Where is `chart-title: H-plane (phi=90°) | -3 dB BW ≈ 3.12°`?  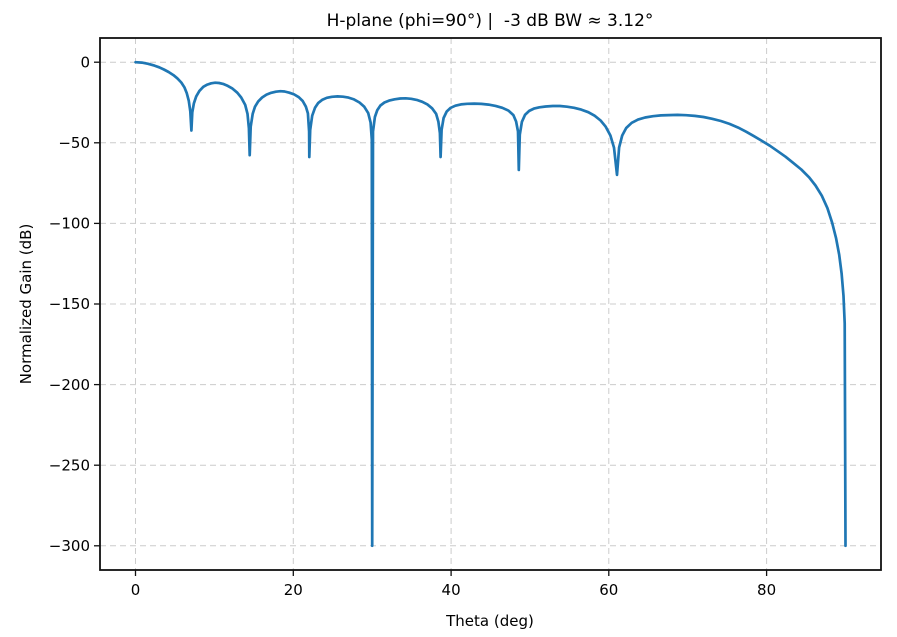
chart-title: H-plane (phi=90°) | -3 dB BW ≈ 3.12° is located at coordinates (490, 21).